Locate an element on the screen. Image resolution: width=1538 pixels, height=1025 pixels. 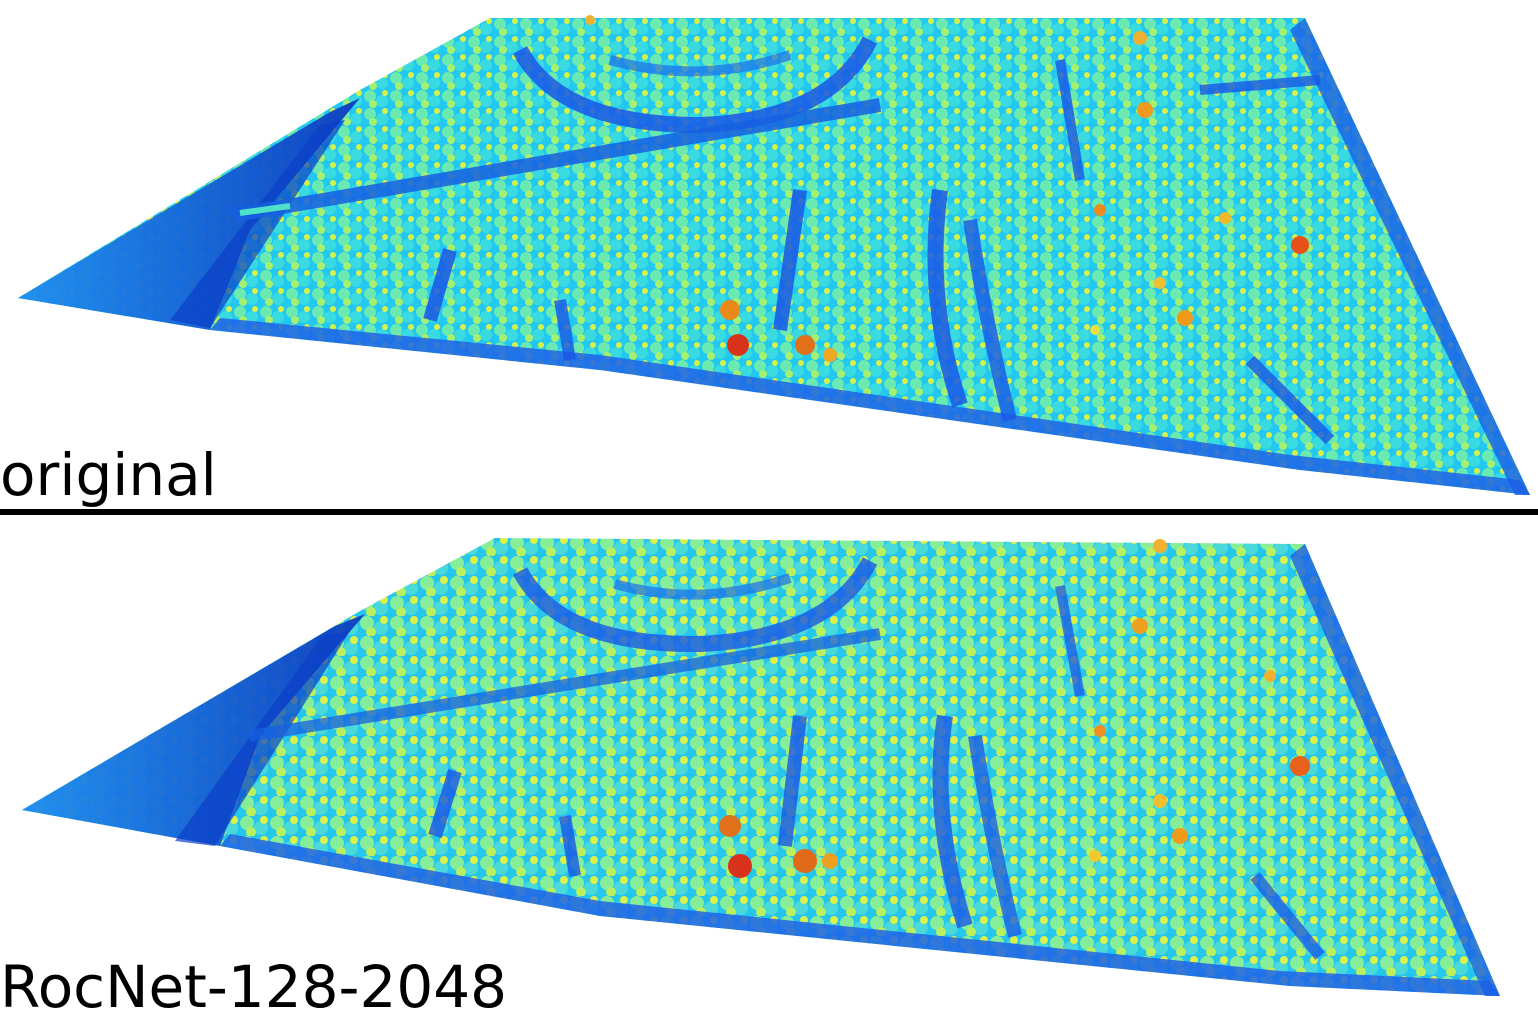
reconstruction-caption: RocNet-128-2048 is located at coordinates (254, 987).